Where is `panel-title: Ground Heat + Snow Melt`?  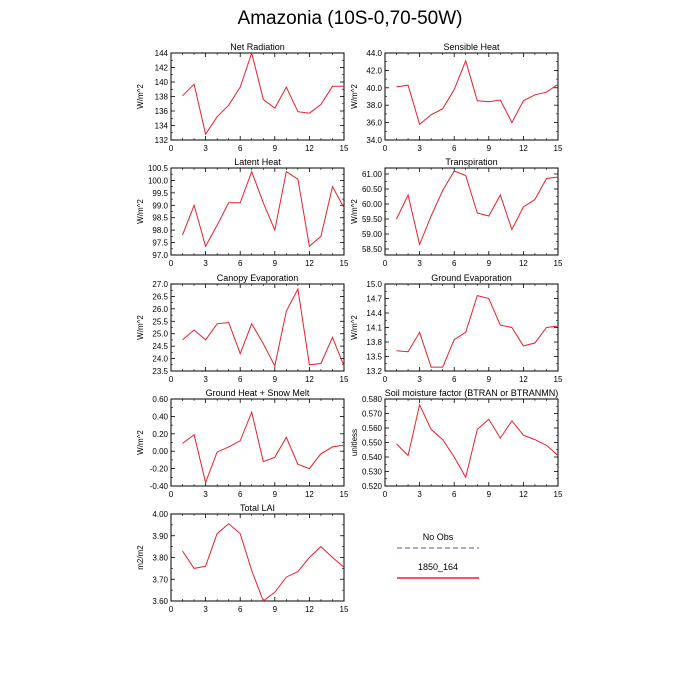 panel-title: Ground Heat + Snow Melt is located at coordinates (258, 393).